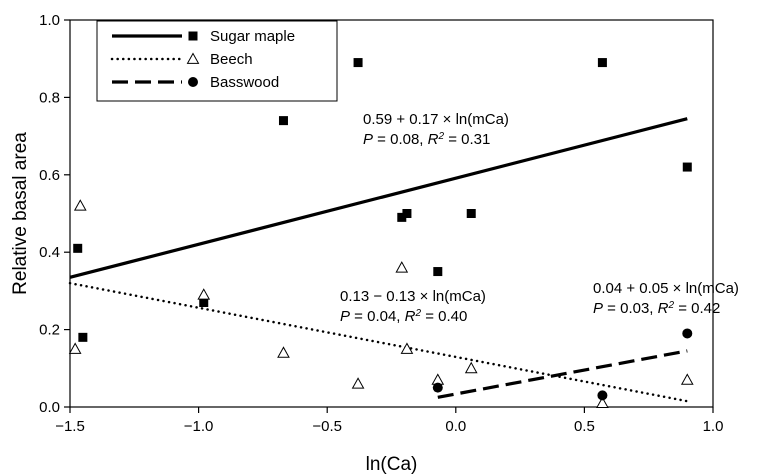  Describe the element at coordinates (327, 426) in the screenshot. I see `x-tick-label: −0.5` at that location.